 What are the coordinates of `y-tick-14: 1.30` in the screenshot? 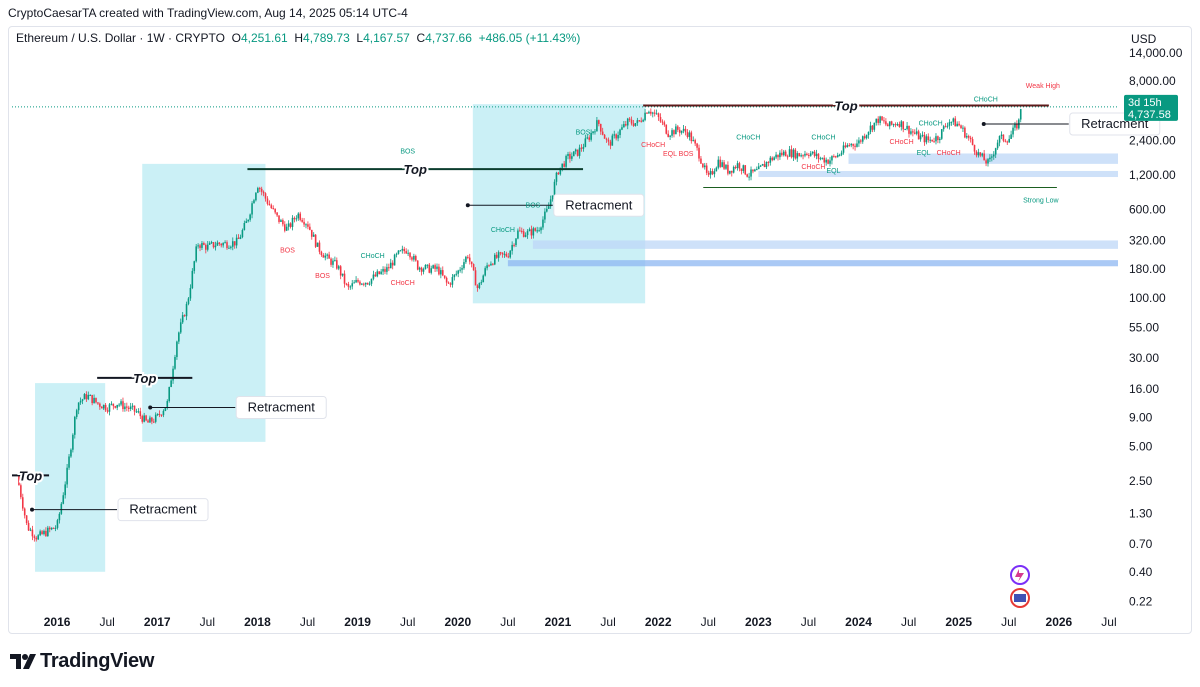 It's located at (1141, 513).